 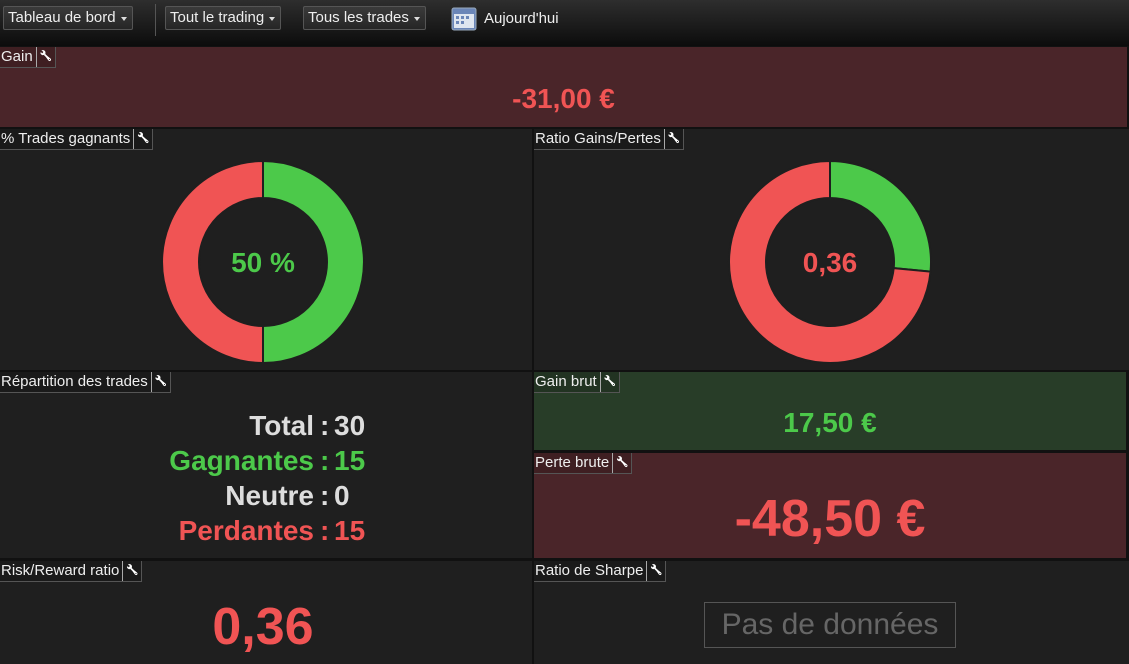 I want to click on panel-title: Gain brut, so click(x=577, y=382).